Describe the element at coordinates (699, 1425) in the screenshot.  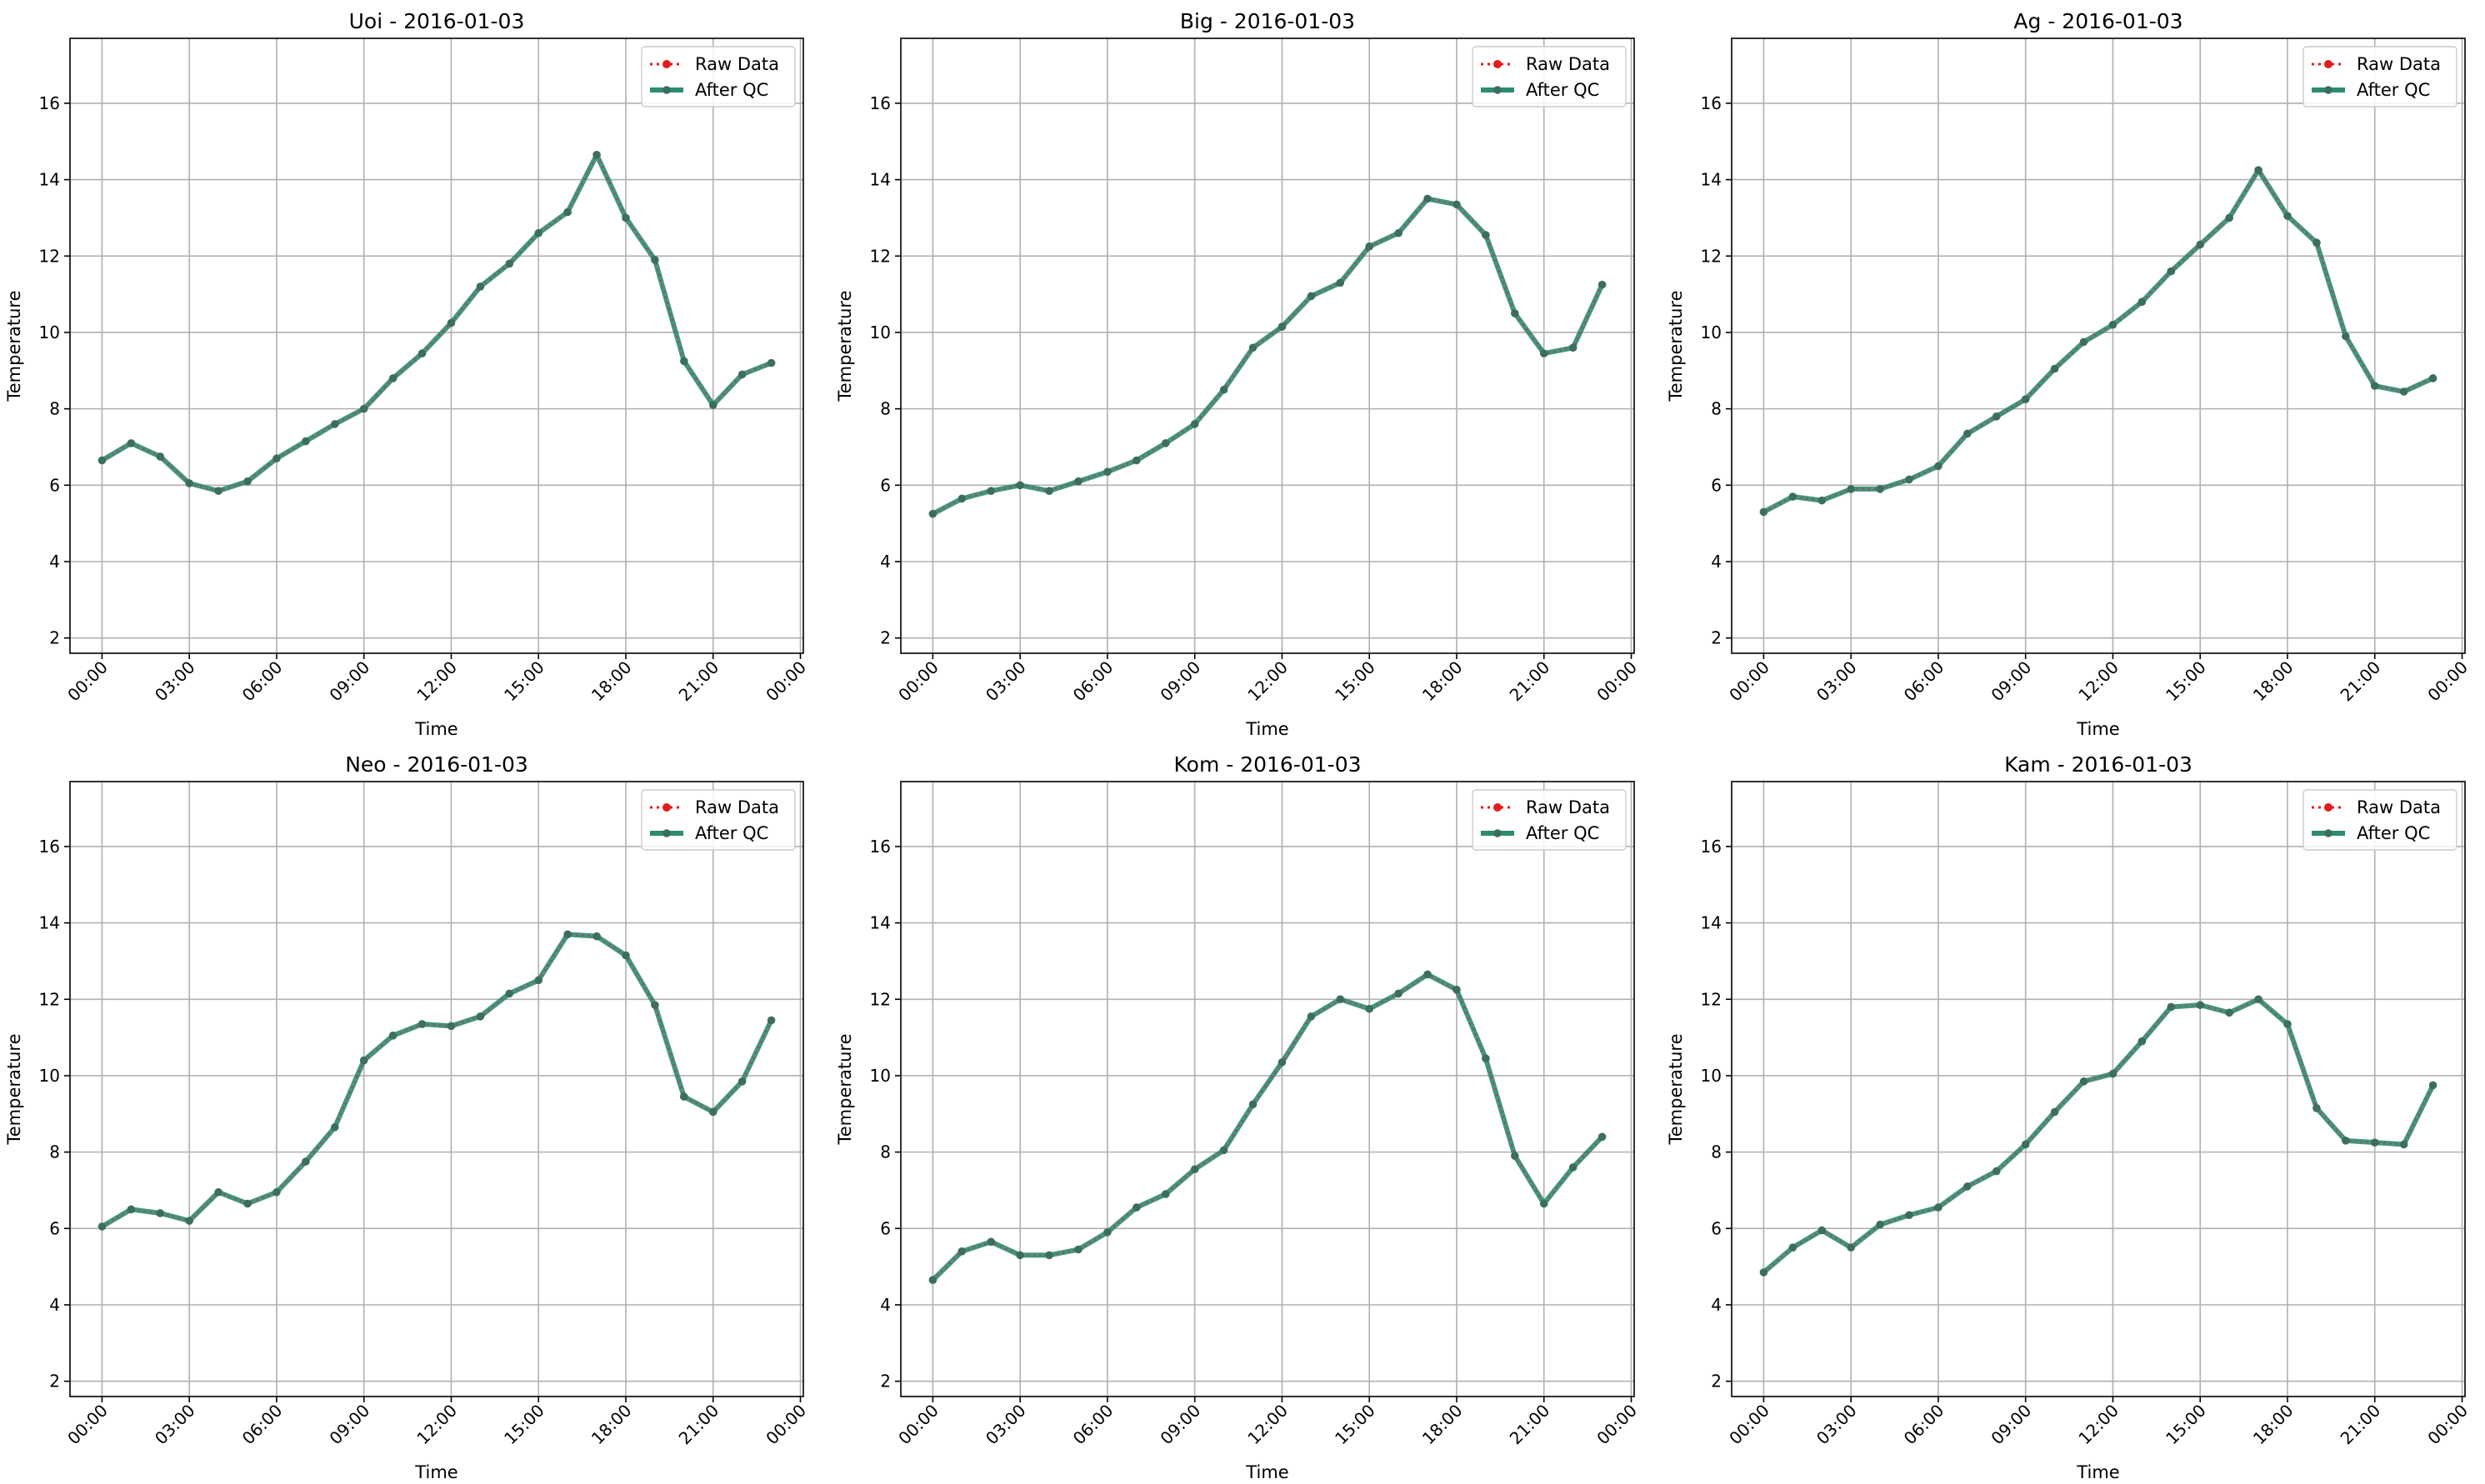
I see `x-tick-label: 21:00` at that location.